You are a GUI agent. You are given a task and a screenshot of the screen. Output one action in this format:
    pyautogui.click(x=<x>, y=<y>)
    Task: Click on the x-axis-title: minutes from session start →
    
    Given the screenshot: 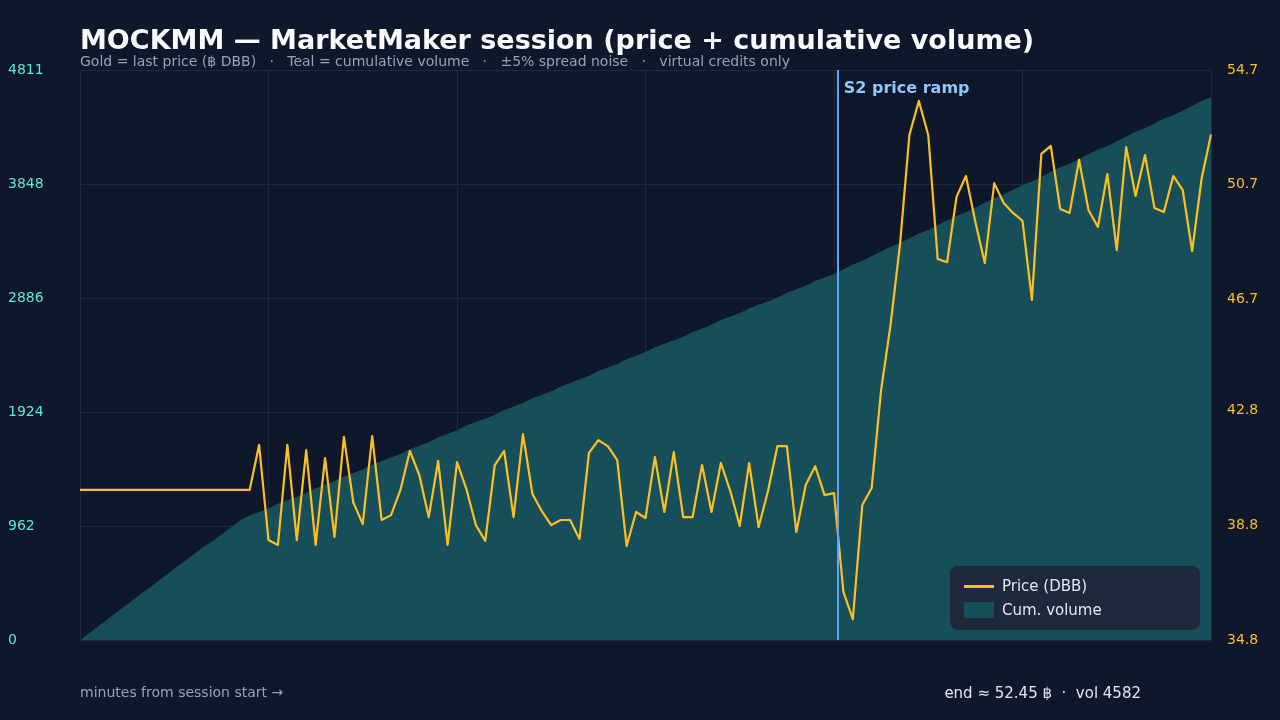 What is the action you would take?
    pyautogui.click(x=182, y=692)
    